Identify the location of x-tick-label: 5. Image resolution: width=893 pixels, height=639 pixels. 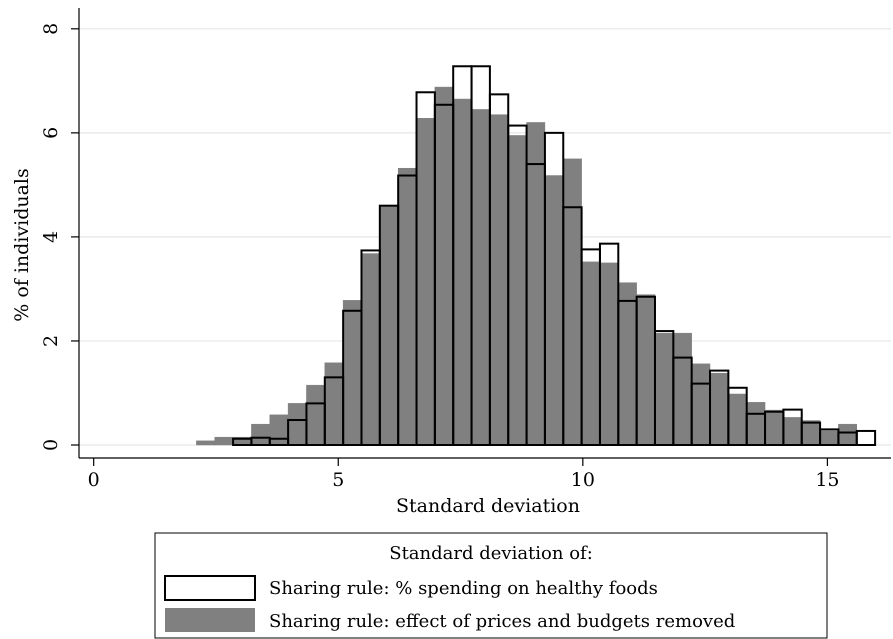
(338, 480).